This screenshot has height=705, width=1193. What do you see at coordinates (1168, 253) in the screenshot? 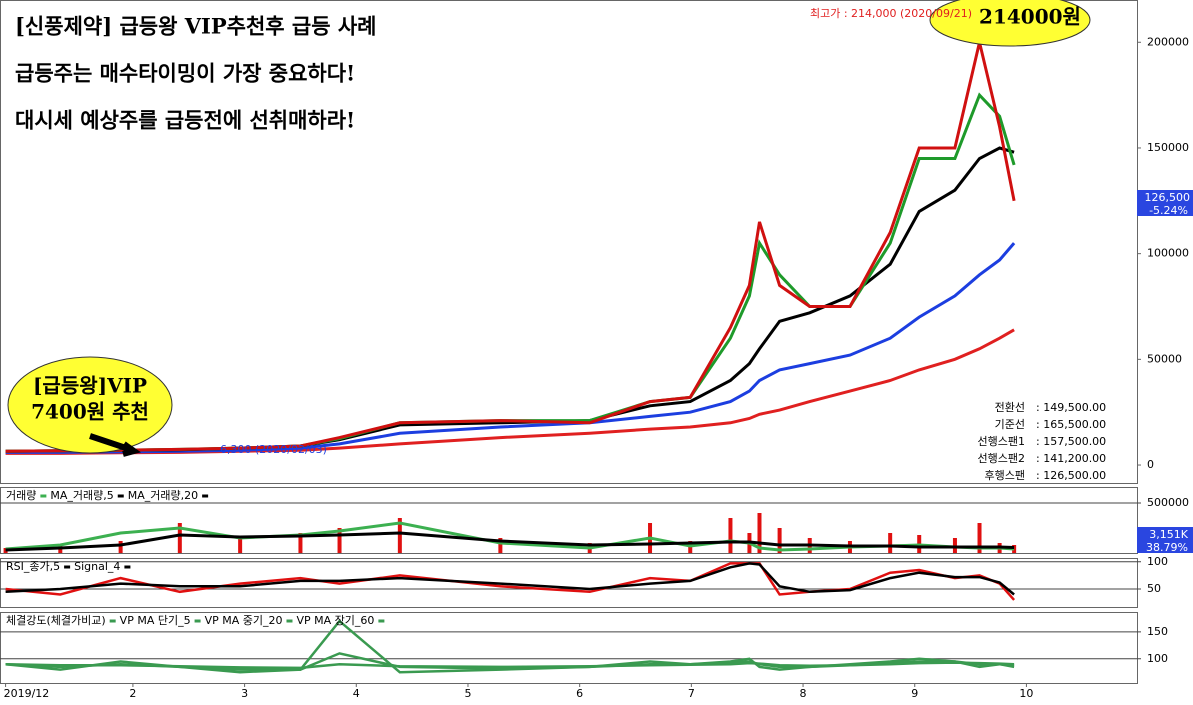
I see `y-tick-label: 100000` at bounding box center [1168, 253].